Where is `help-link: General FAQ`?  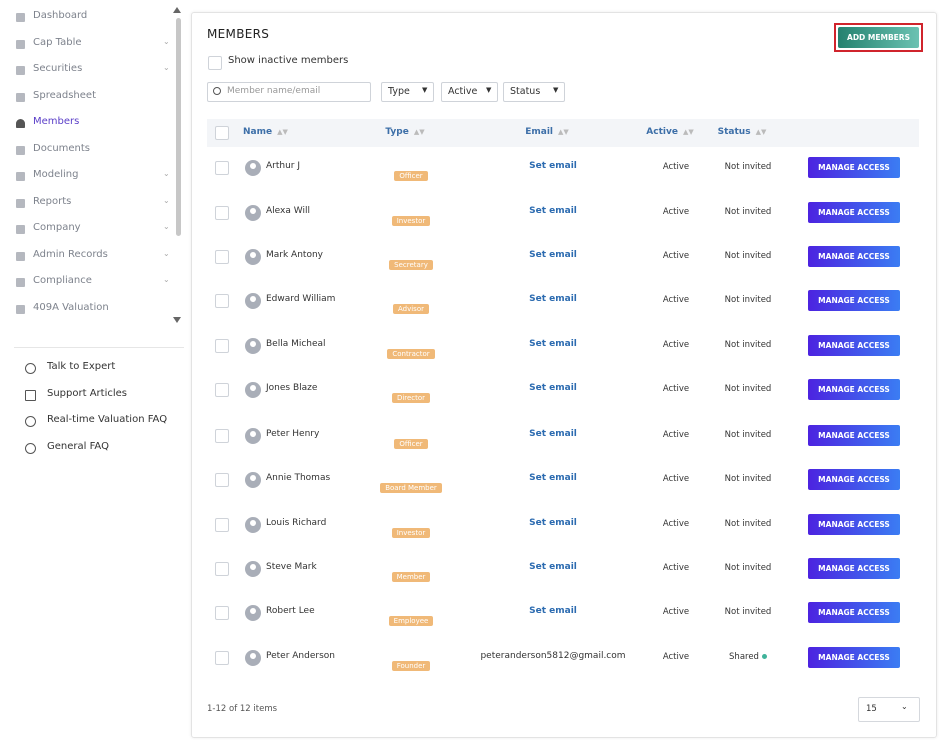 help-link: General FAQ is located at coordinates (78, 446).